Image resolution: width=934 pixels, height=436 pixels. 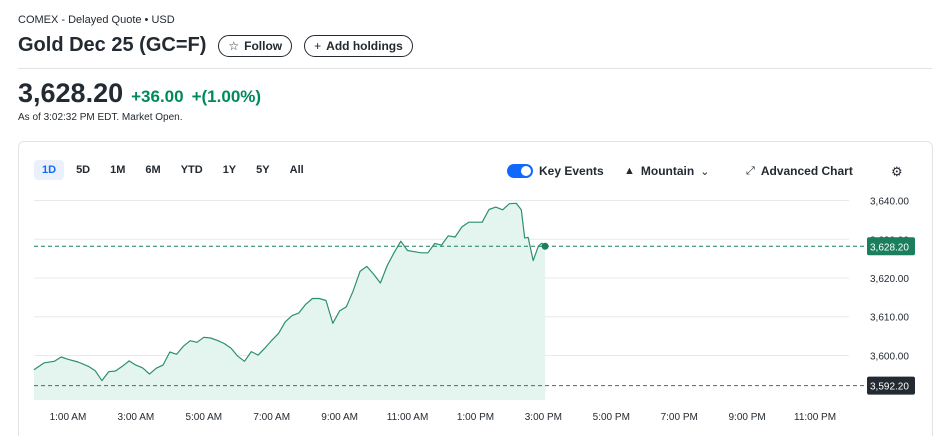 What do you see at coordinates (339, 417) in the screenshot?
I see `x-tick-label: 9:00 AM` at bounding box center [339, 417].